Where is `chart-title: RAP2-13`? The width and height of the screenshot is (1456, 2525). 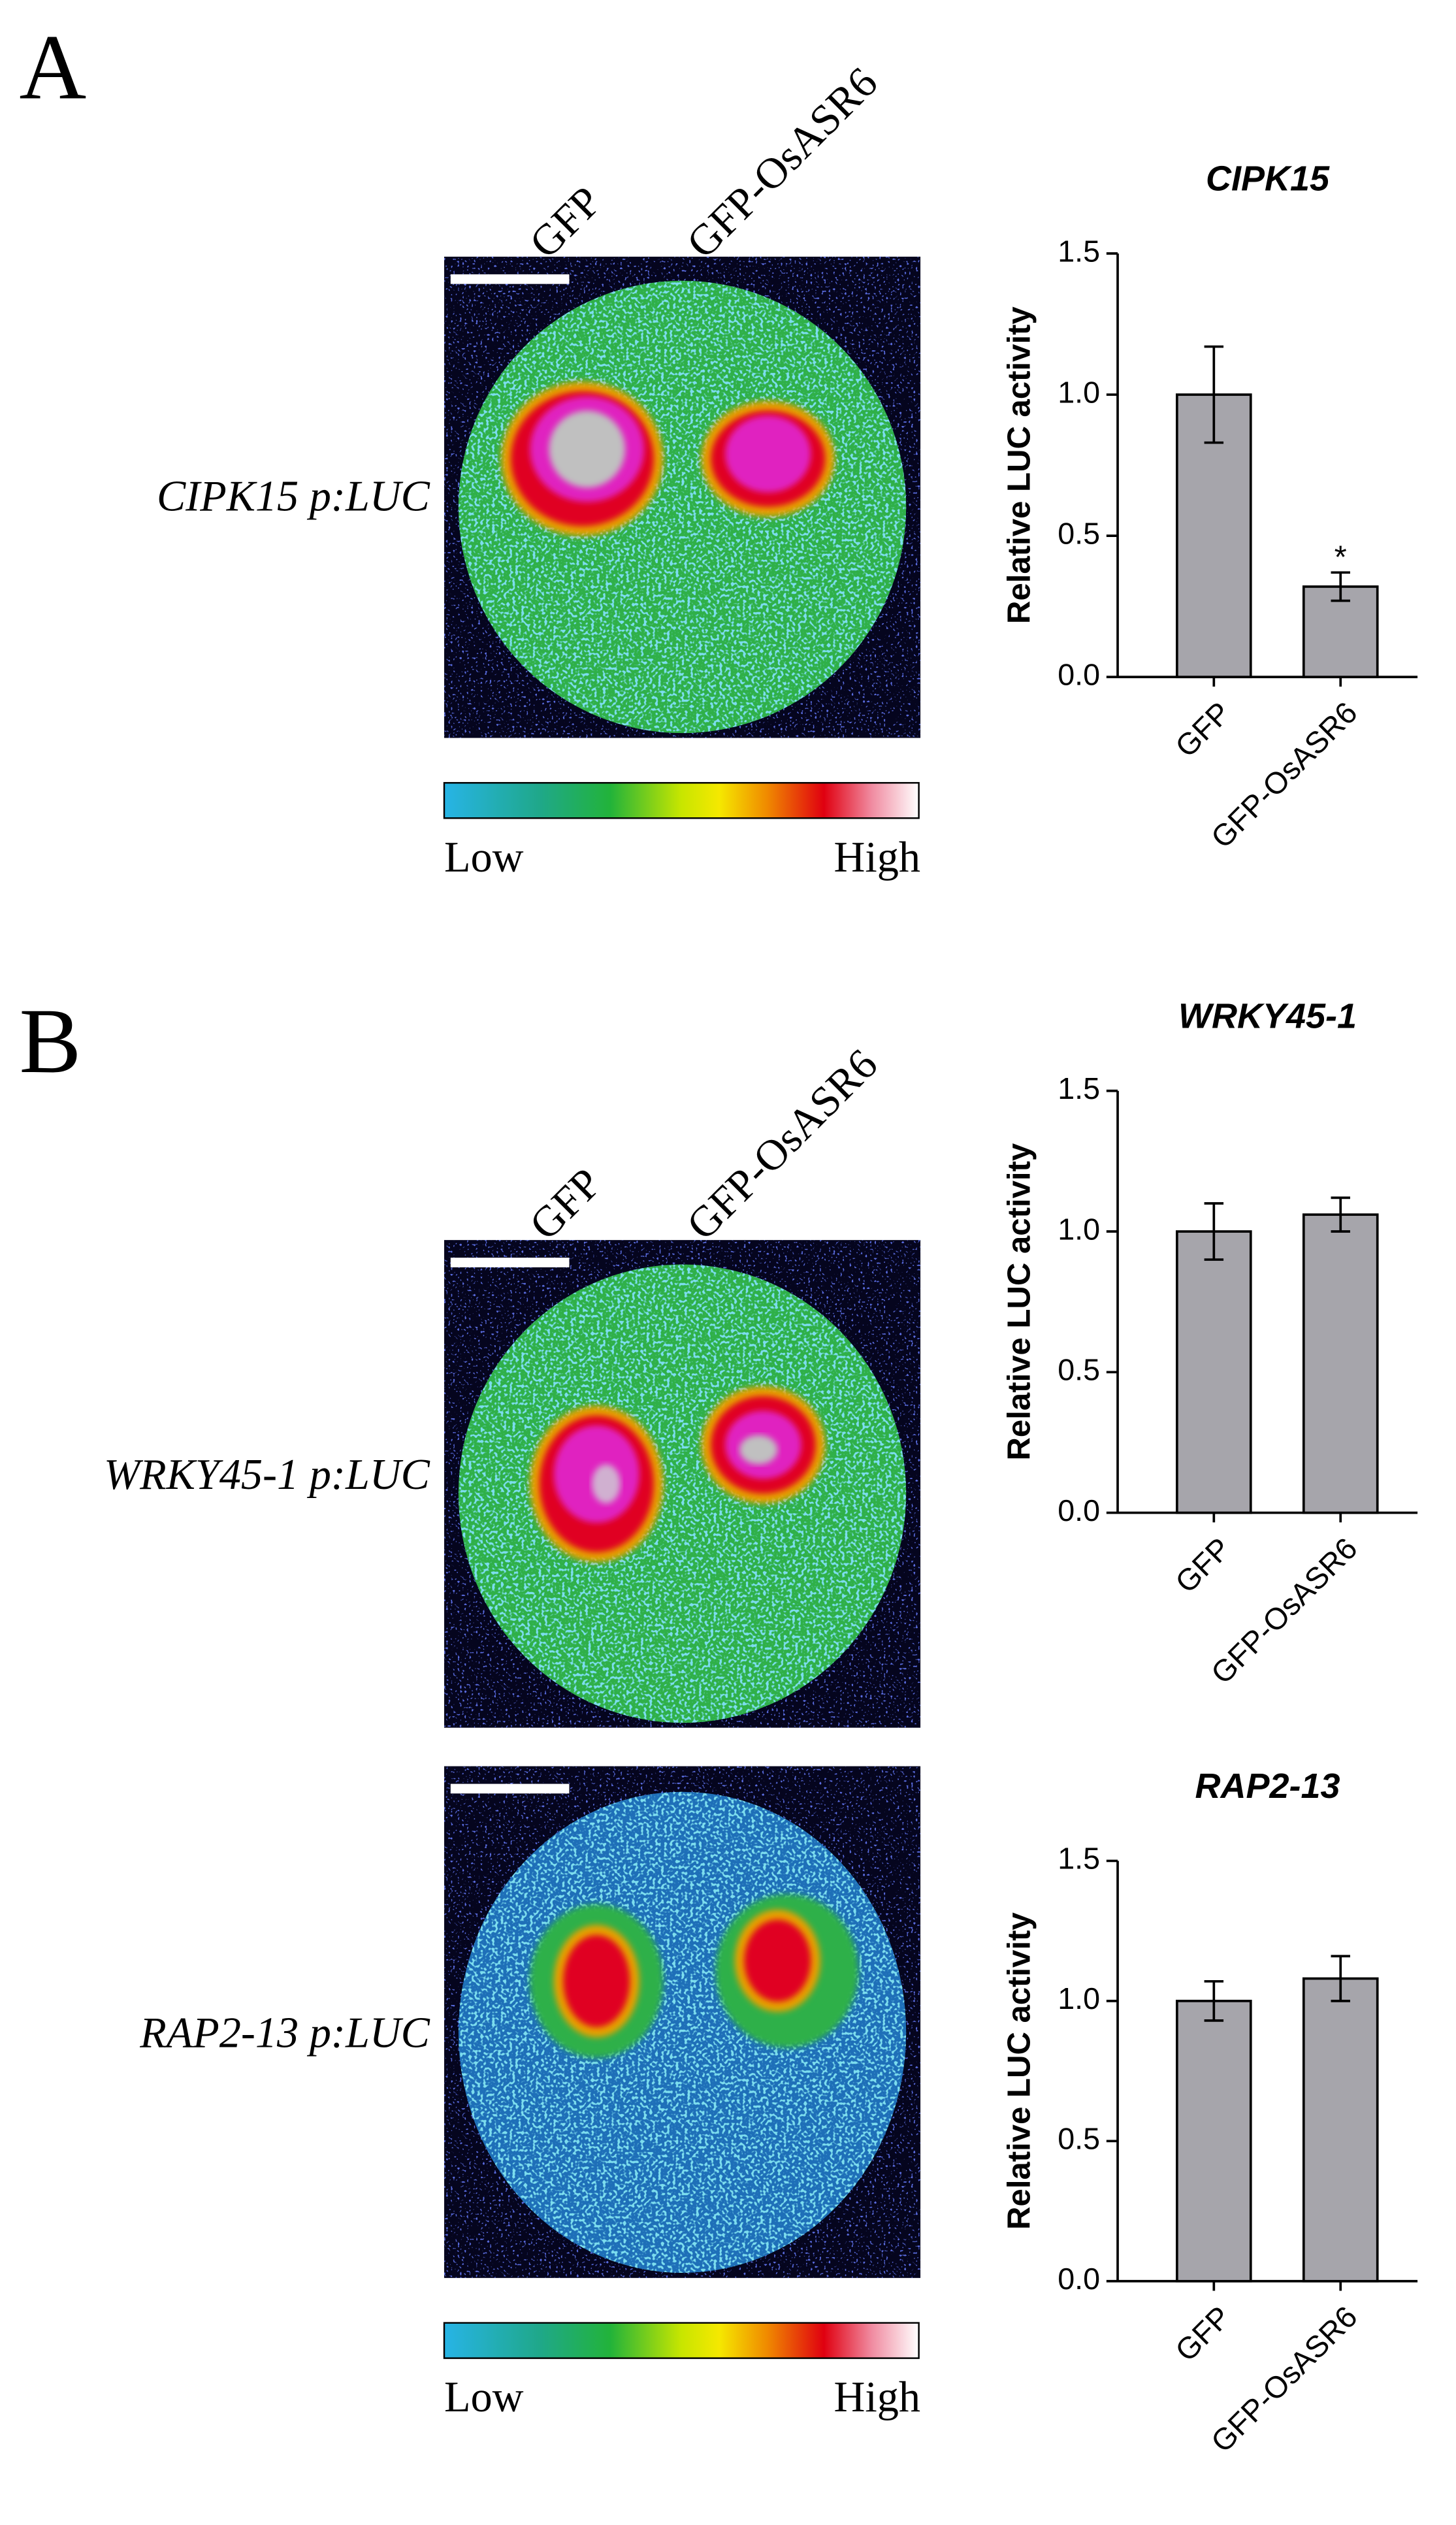
chart-title: RAP2-13 is located at coordinates (1267, 1787).